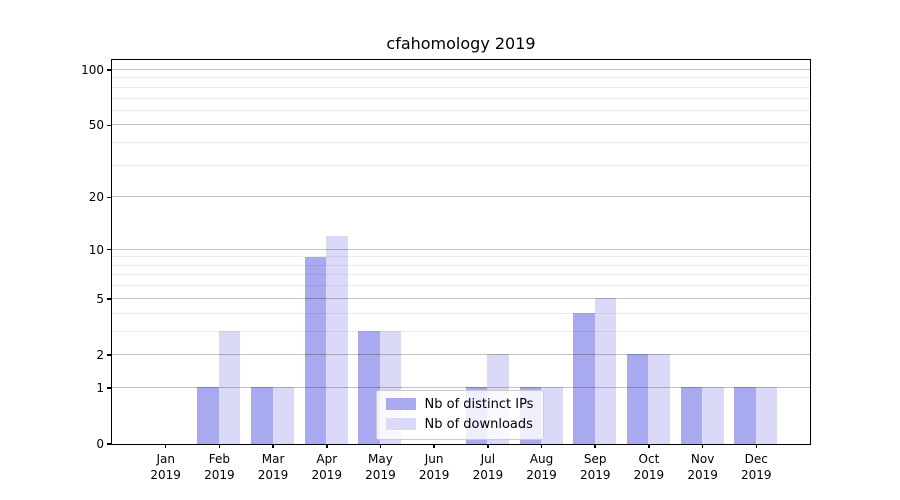  Describe the element at coordinates (461, 43) in the screenshot. I see `chart-title: cfahomology 2019` at that location.